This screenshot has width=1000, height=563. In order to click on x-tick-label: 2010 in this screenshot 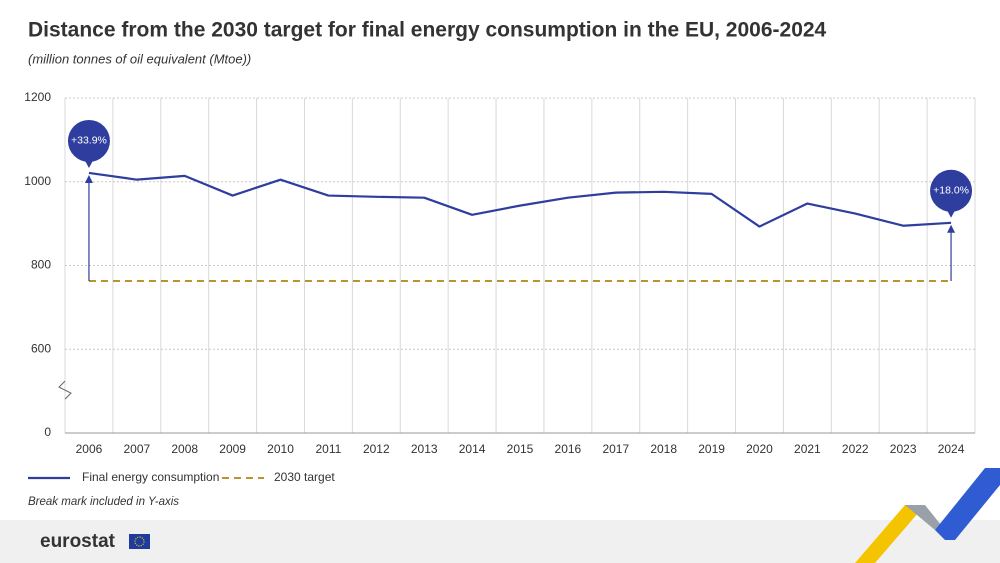, I will do `click(280, 449)`.